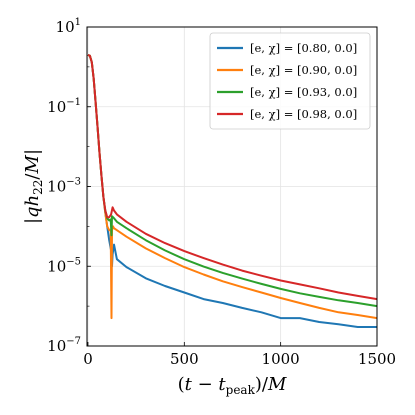 The image size is (415, 415). I want to click on x-tick-label: 500, so click(184, 359).